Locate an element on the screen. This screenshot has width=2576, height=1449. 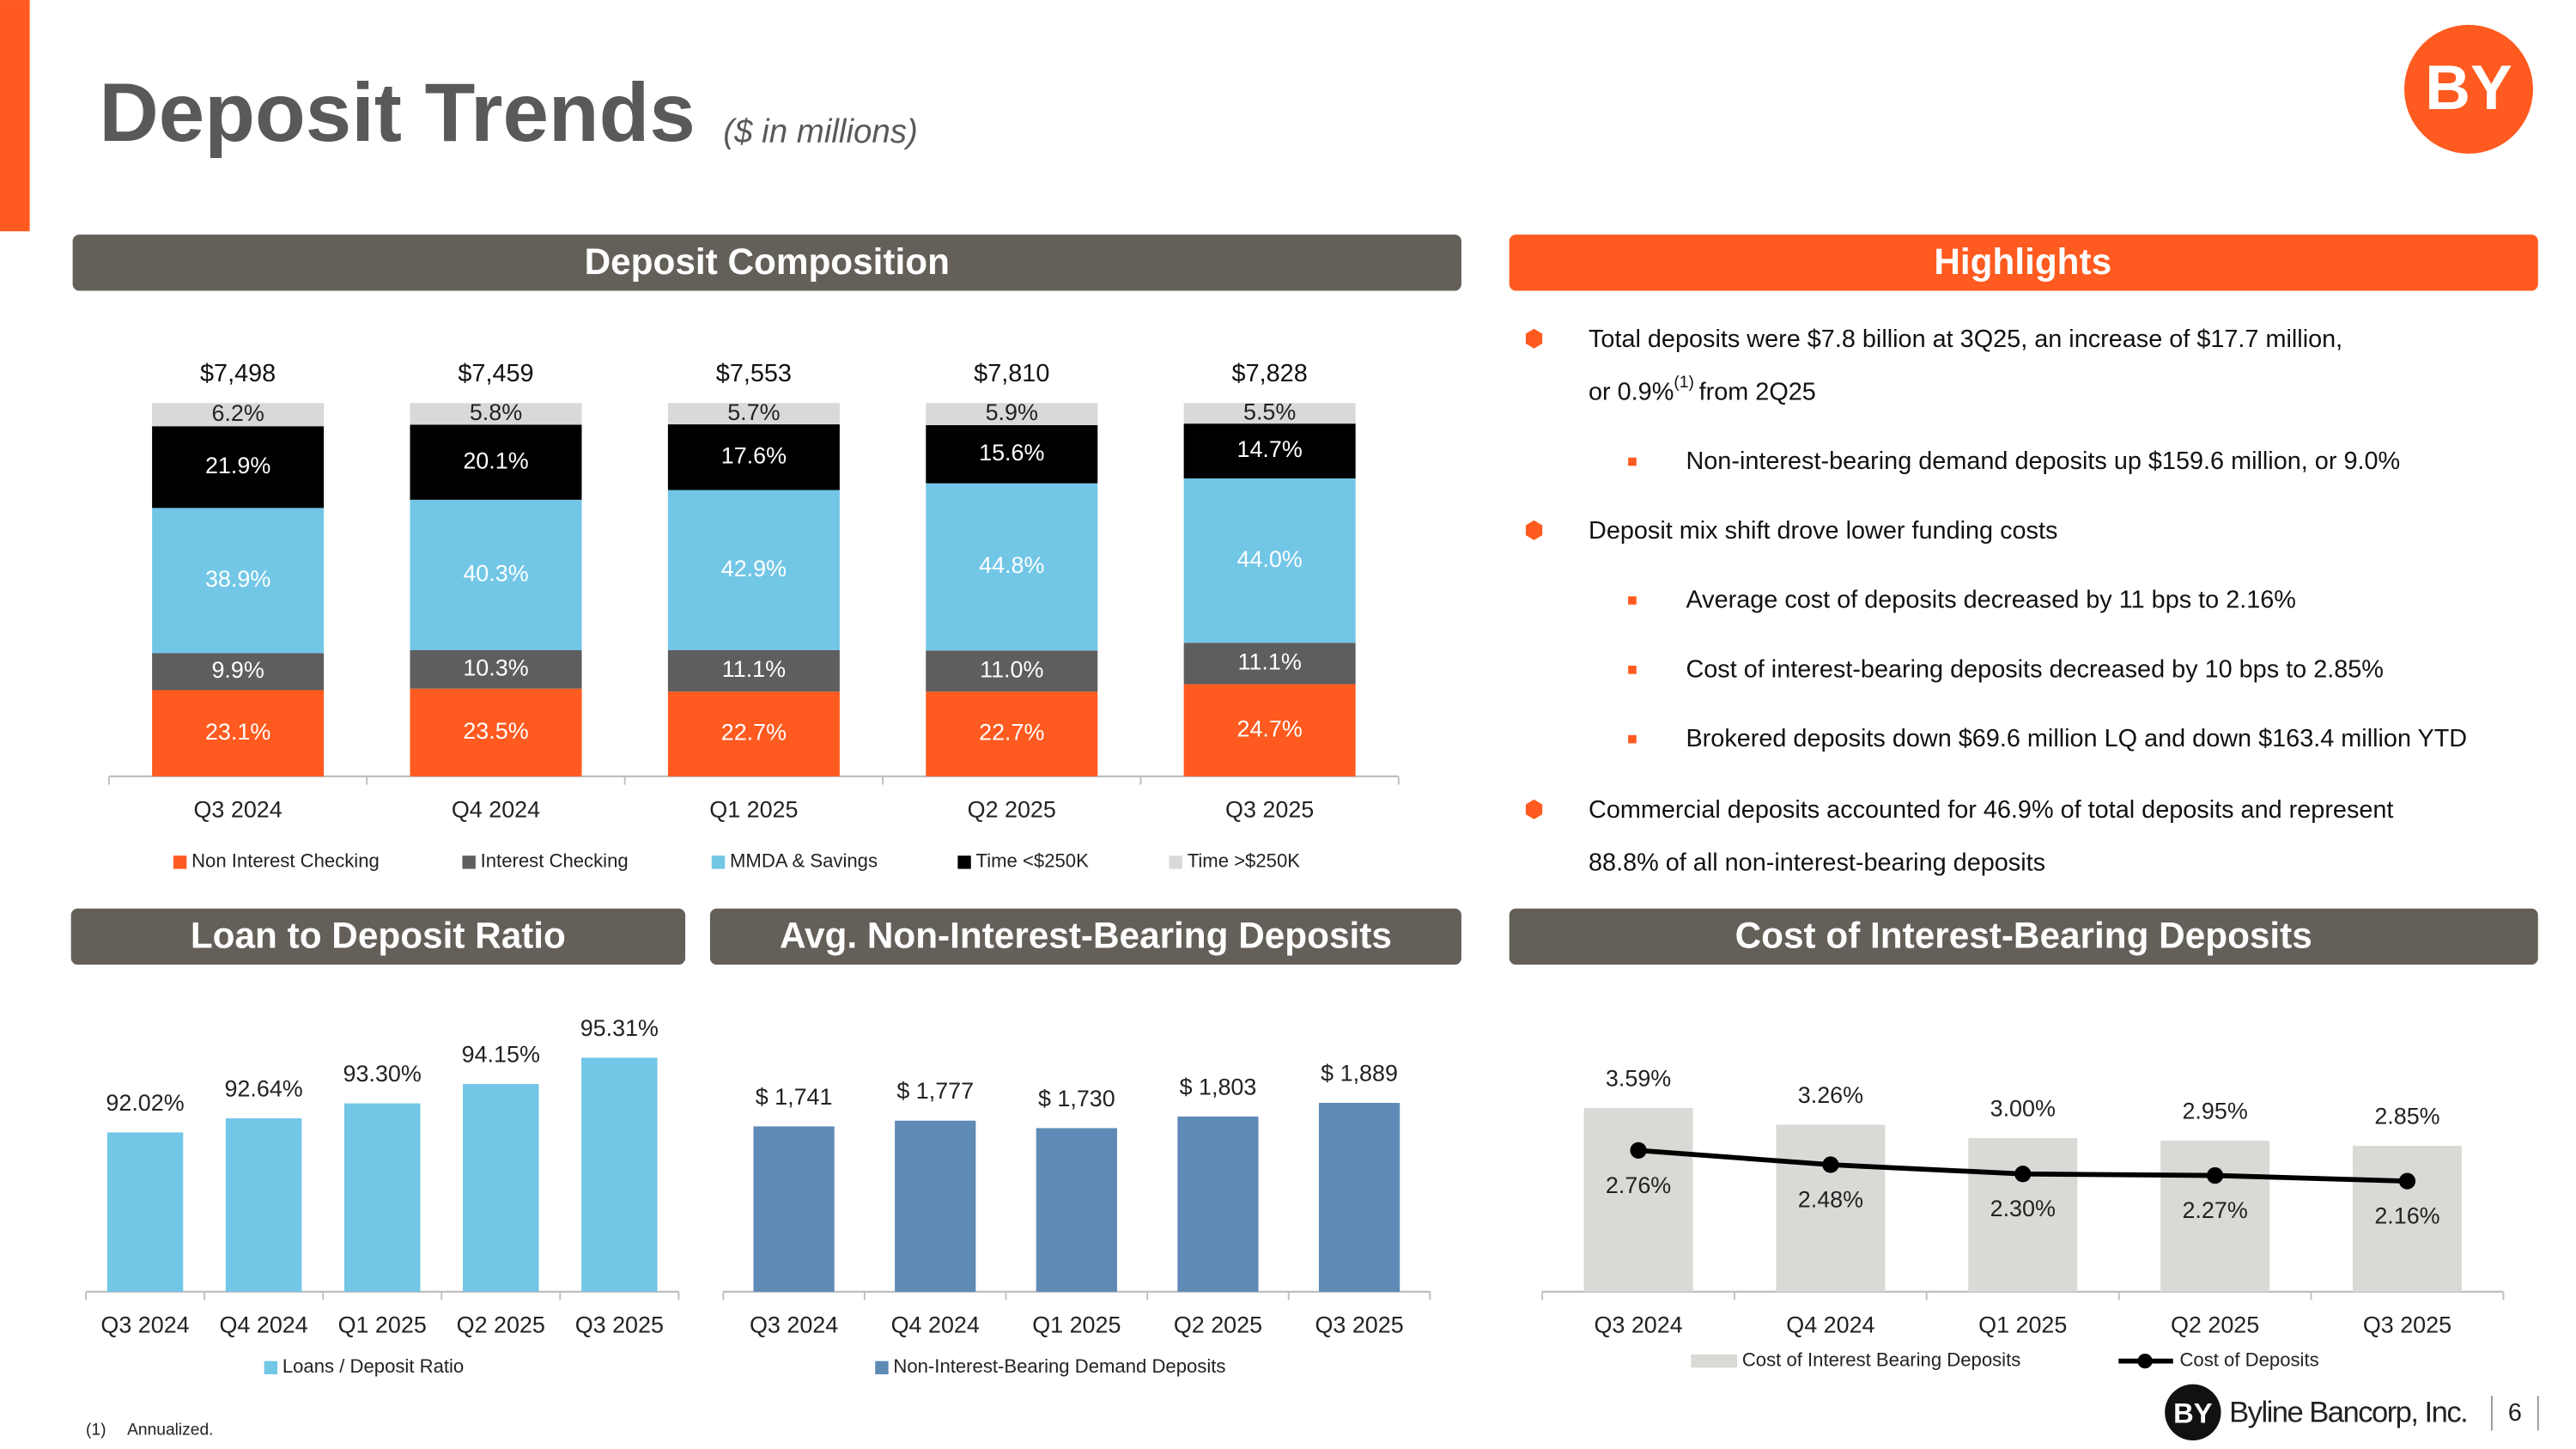
data-label: 38.9% is located at coordinates (238, 579).